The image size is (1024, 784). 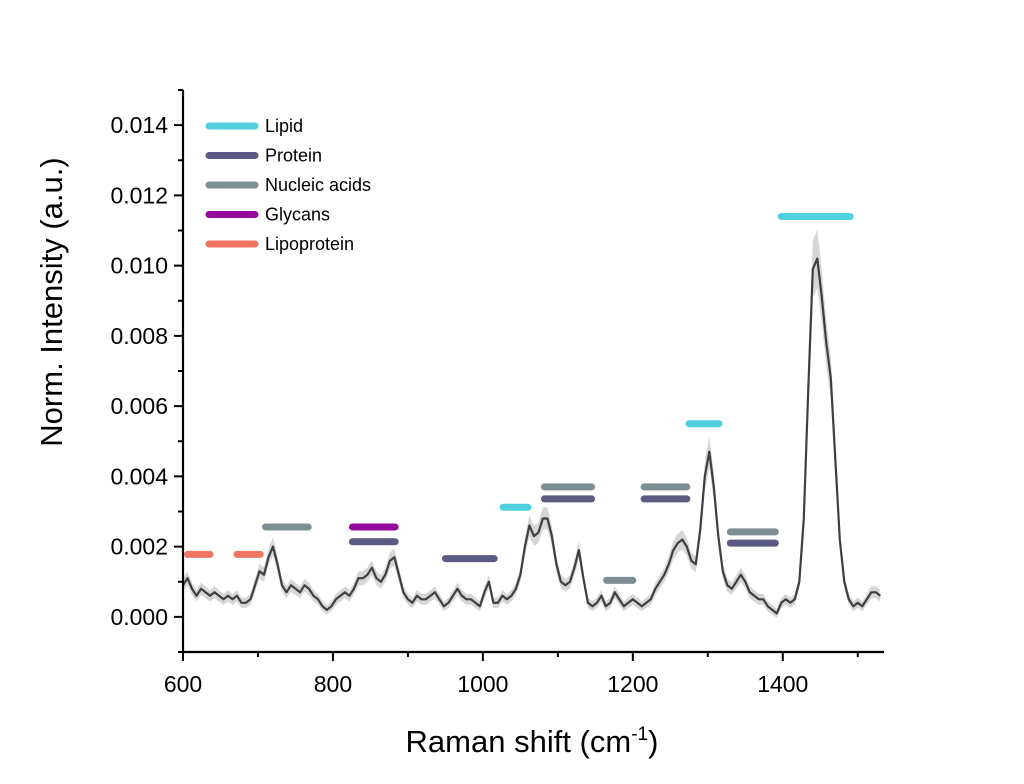 What do you see at coordinates (639, 734) in the screenshot?
I see `x-axis-title-sup: -1` at bounding box center [639, 734].